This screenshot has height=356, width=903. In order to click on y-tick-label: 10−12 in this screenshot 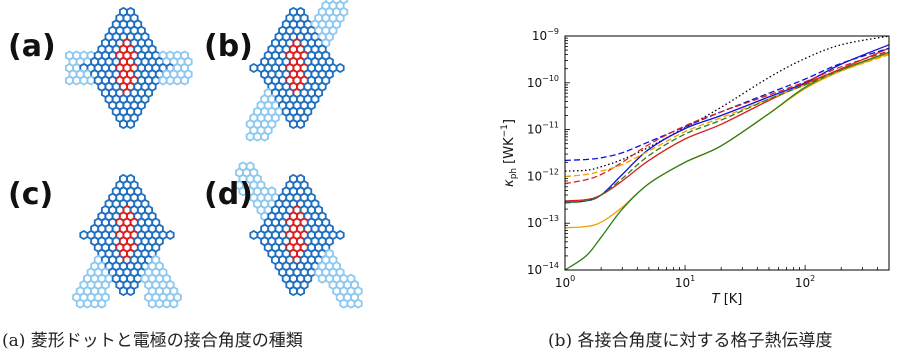, I will do `click(543, 175)`.